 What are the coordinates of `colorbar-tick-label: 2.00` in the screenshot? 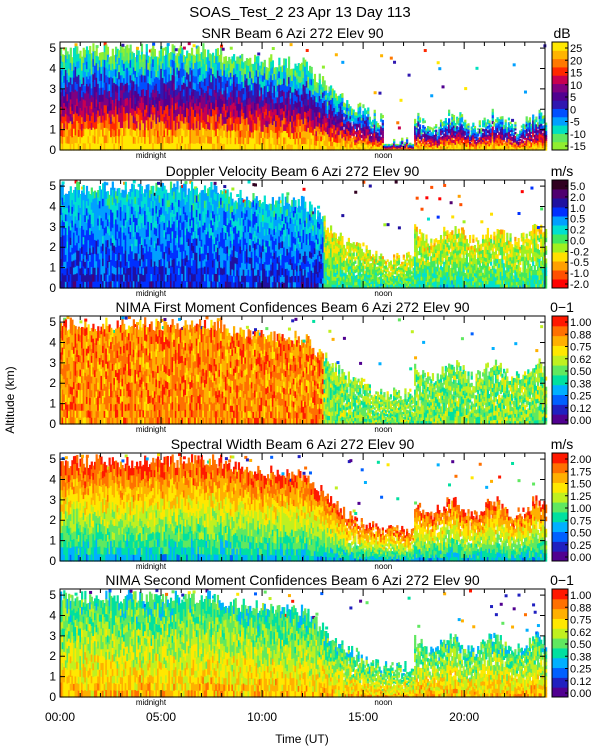 It's located at (580, 460).